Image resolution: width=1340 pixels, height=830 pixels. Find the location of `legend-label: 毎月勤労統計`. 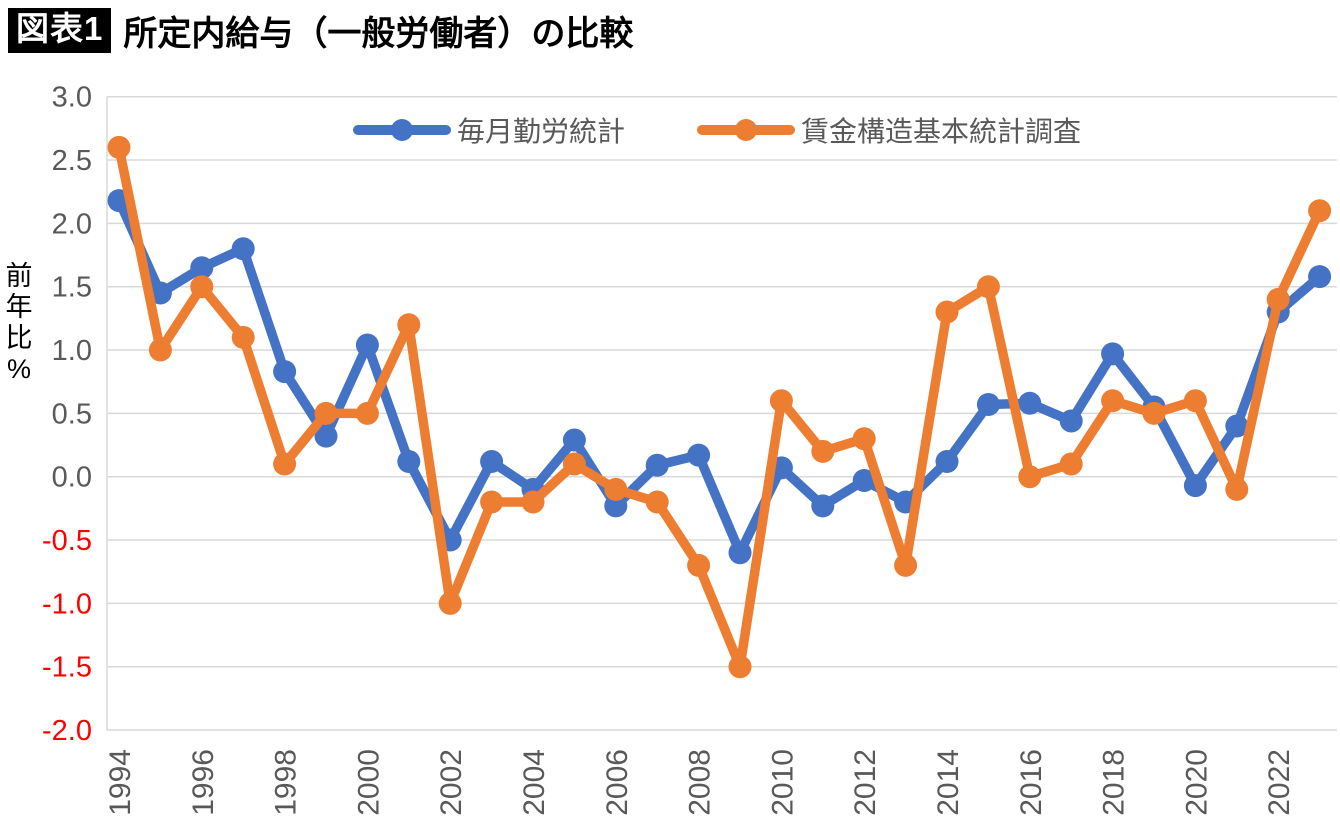

legend-label: 毎月勤労統計 is located at coordinates (541, 131).